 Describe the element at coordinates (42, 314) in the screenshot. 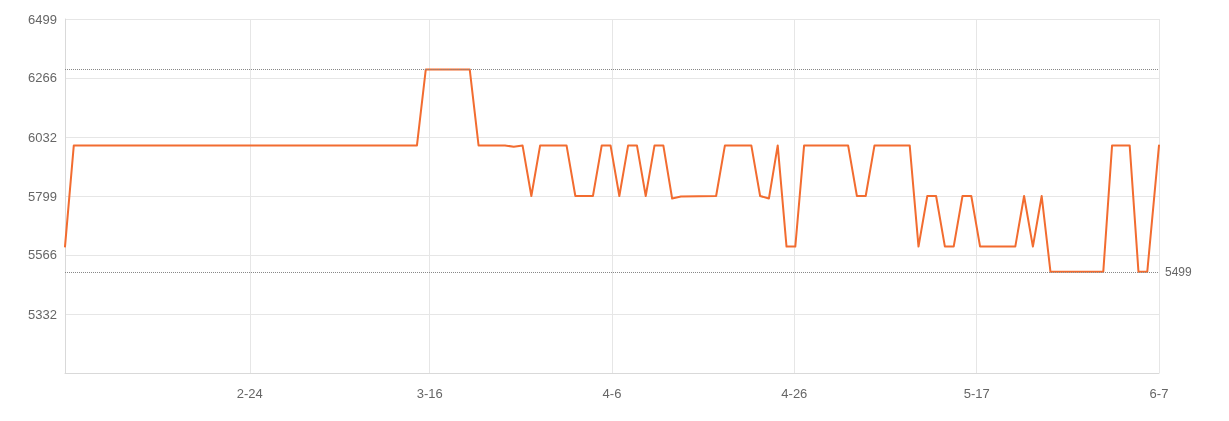

I see `y-tick-label: 5332` at that location.